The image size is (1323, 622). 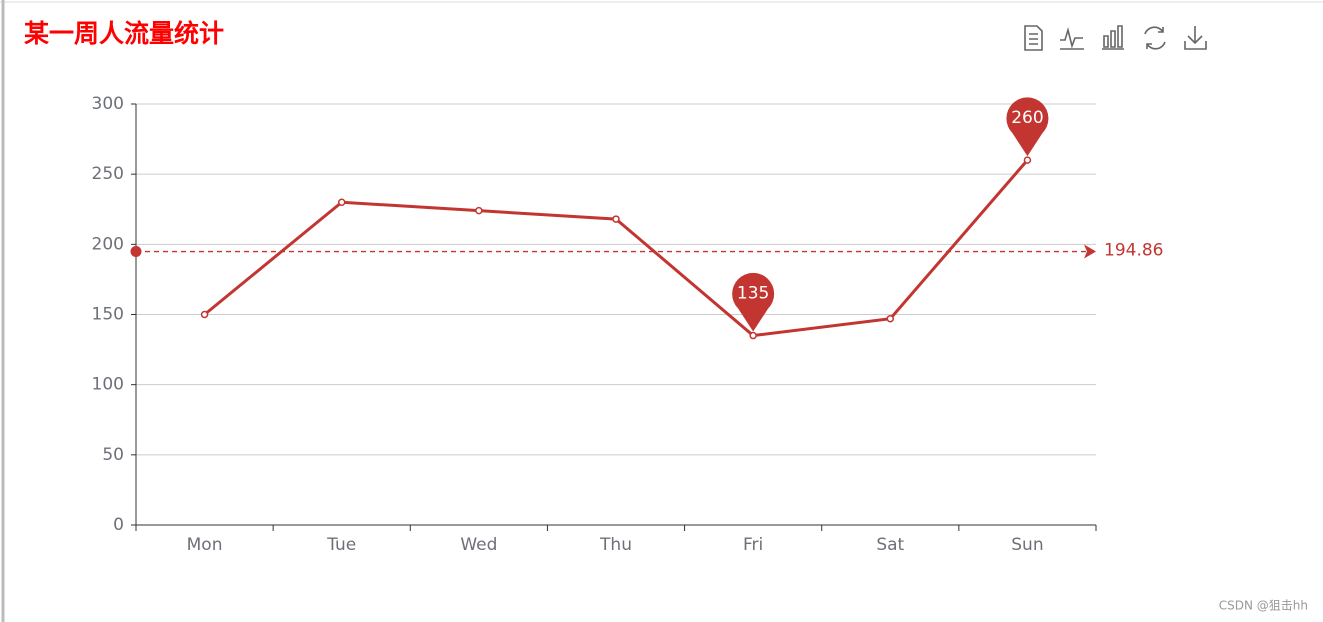 I want to click on toolbox, so click(x=1115, y=38).